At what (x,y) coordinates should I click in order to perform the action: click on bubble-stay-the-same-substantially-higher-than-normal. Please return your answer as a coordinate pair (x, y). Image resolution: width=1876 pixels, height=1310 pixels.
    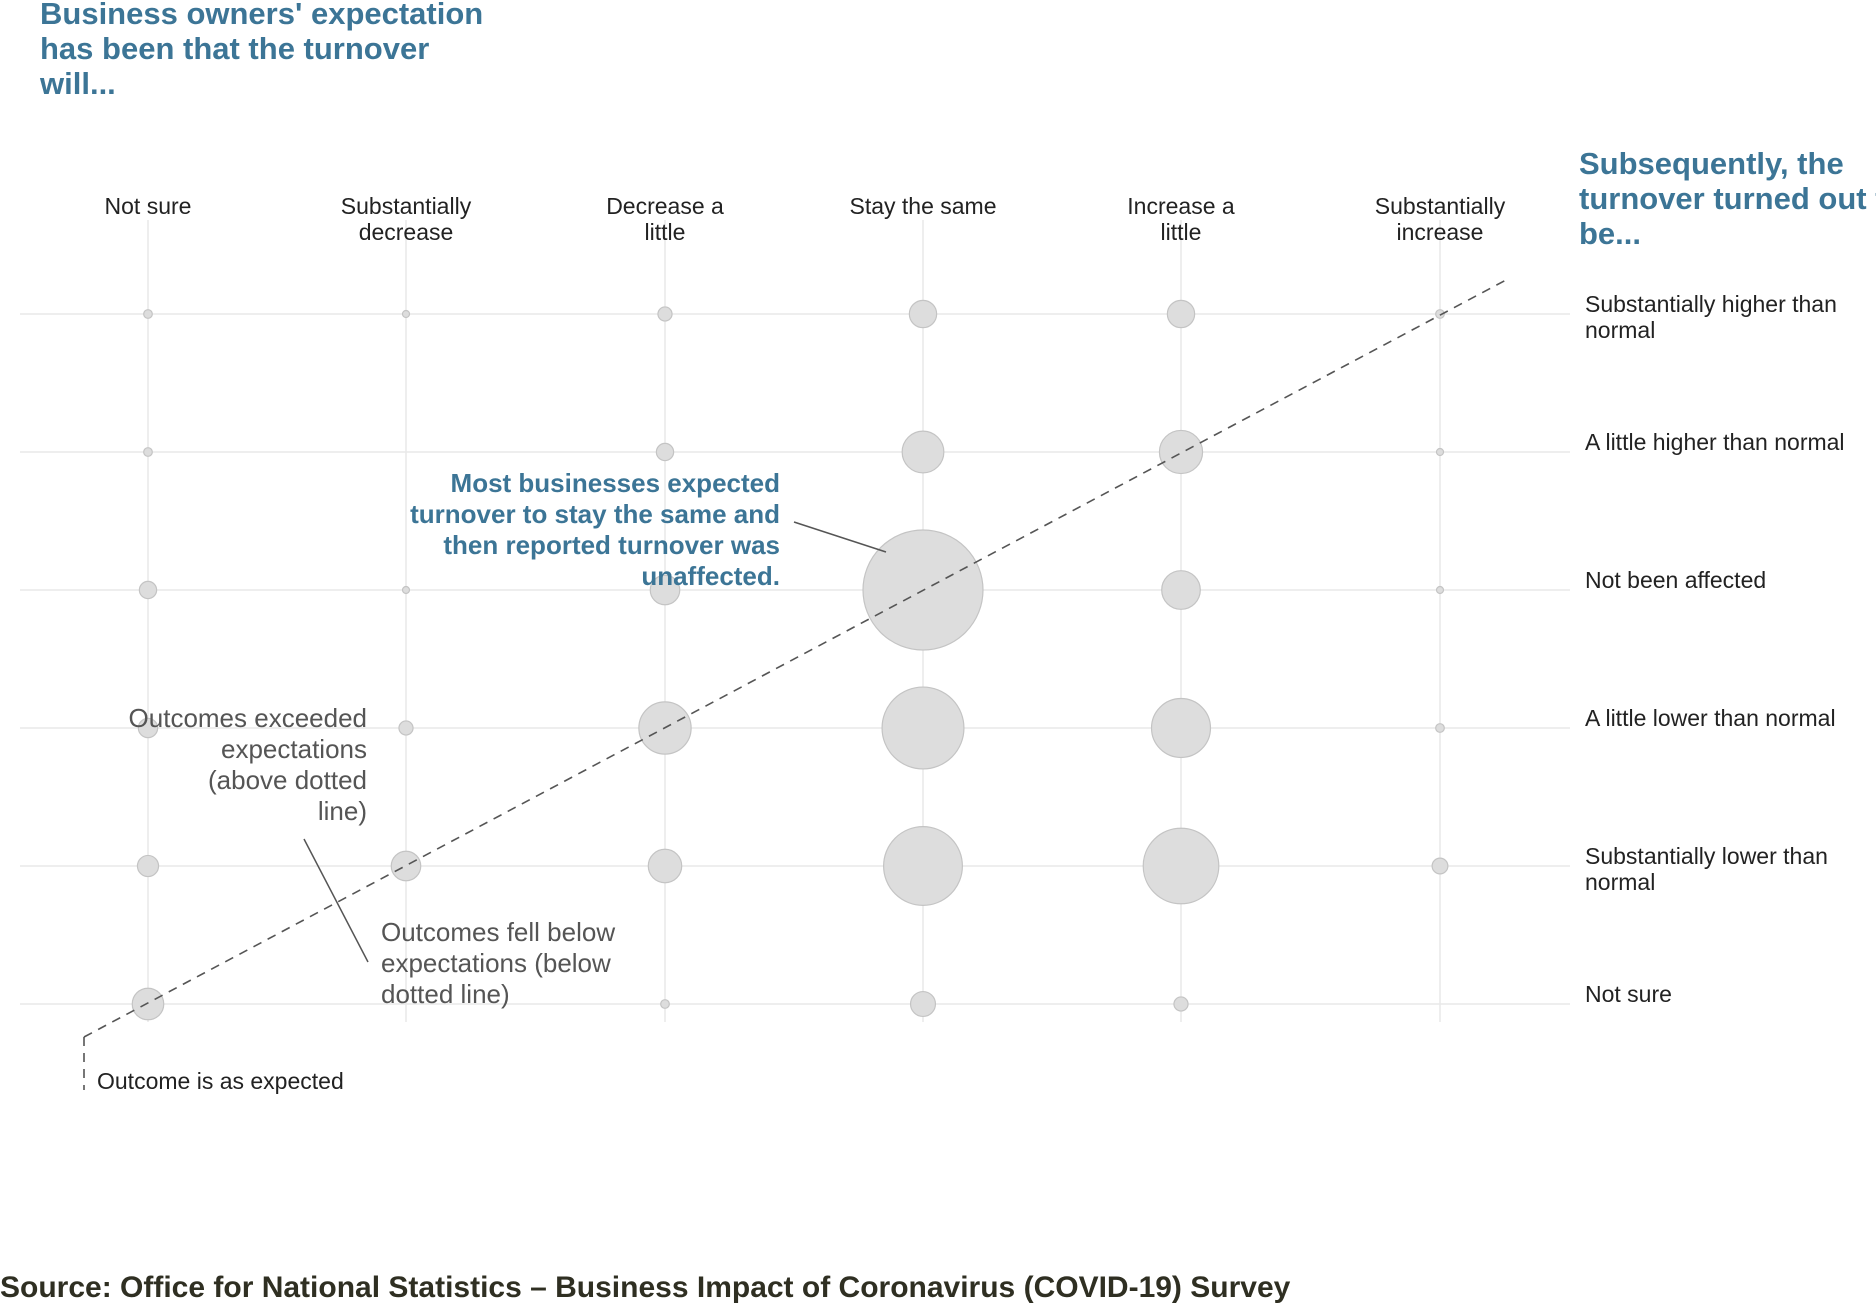
    Looking at the image, I should click on (923, 314).